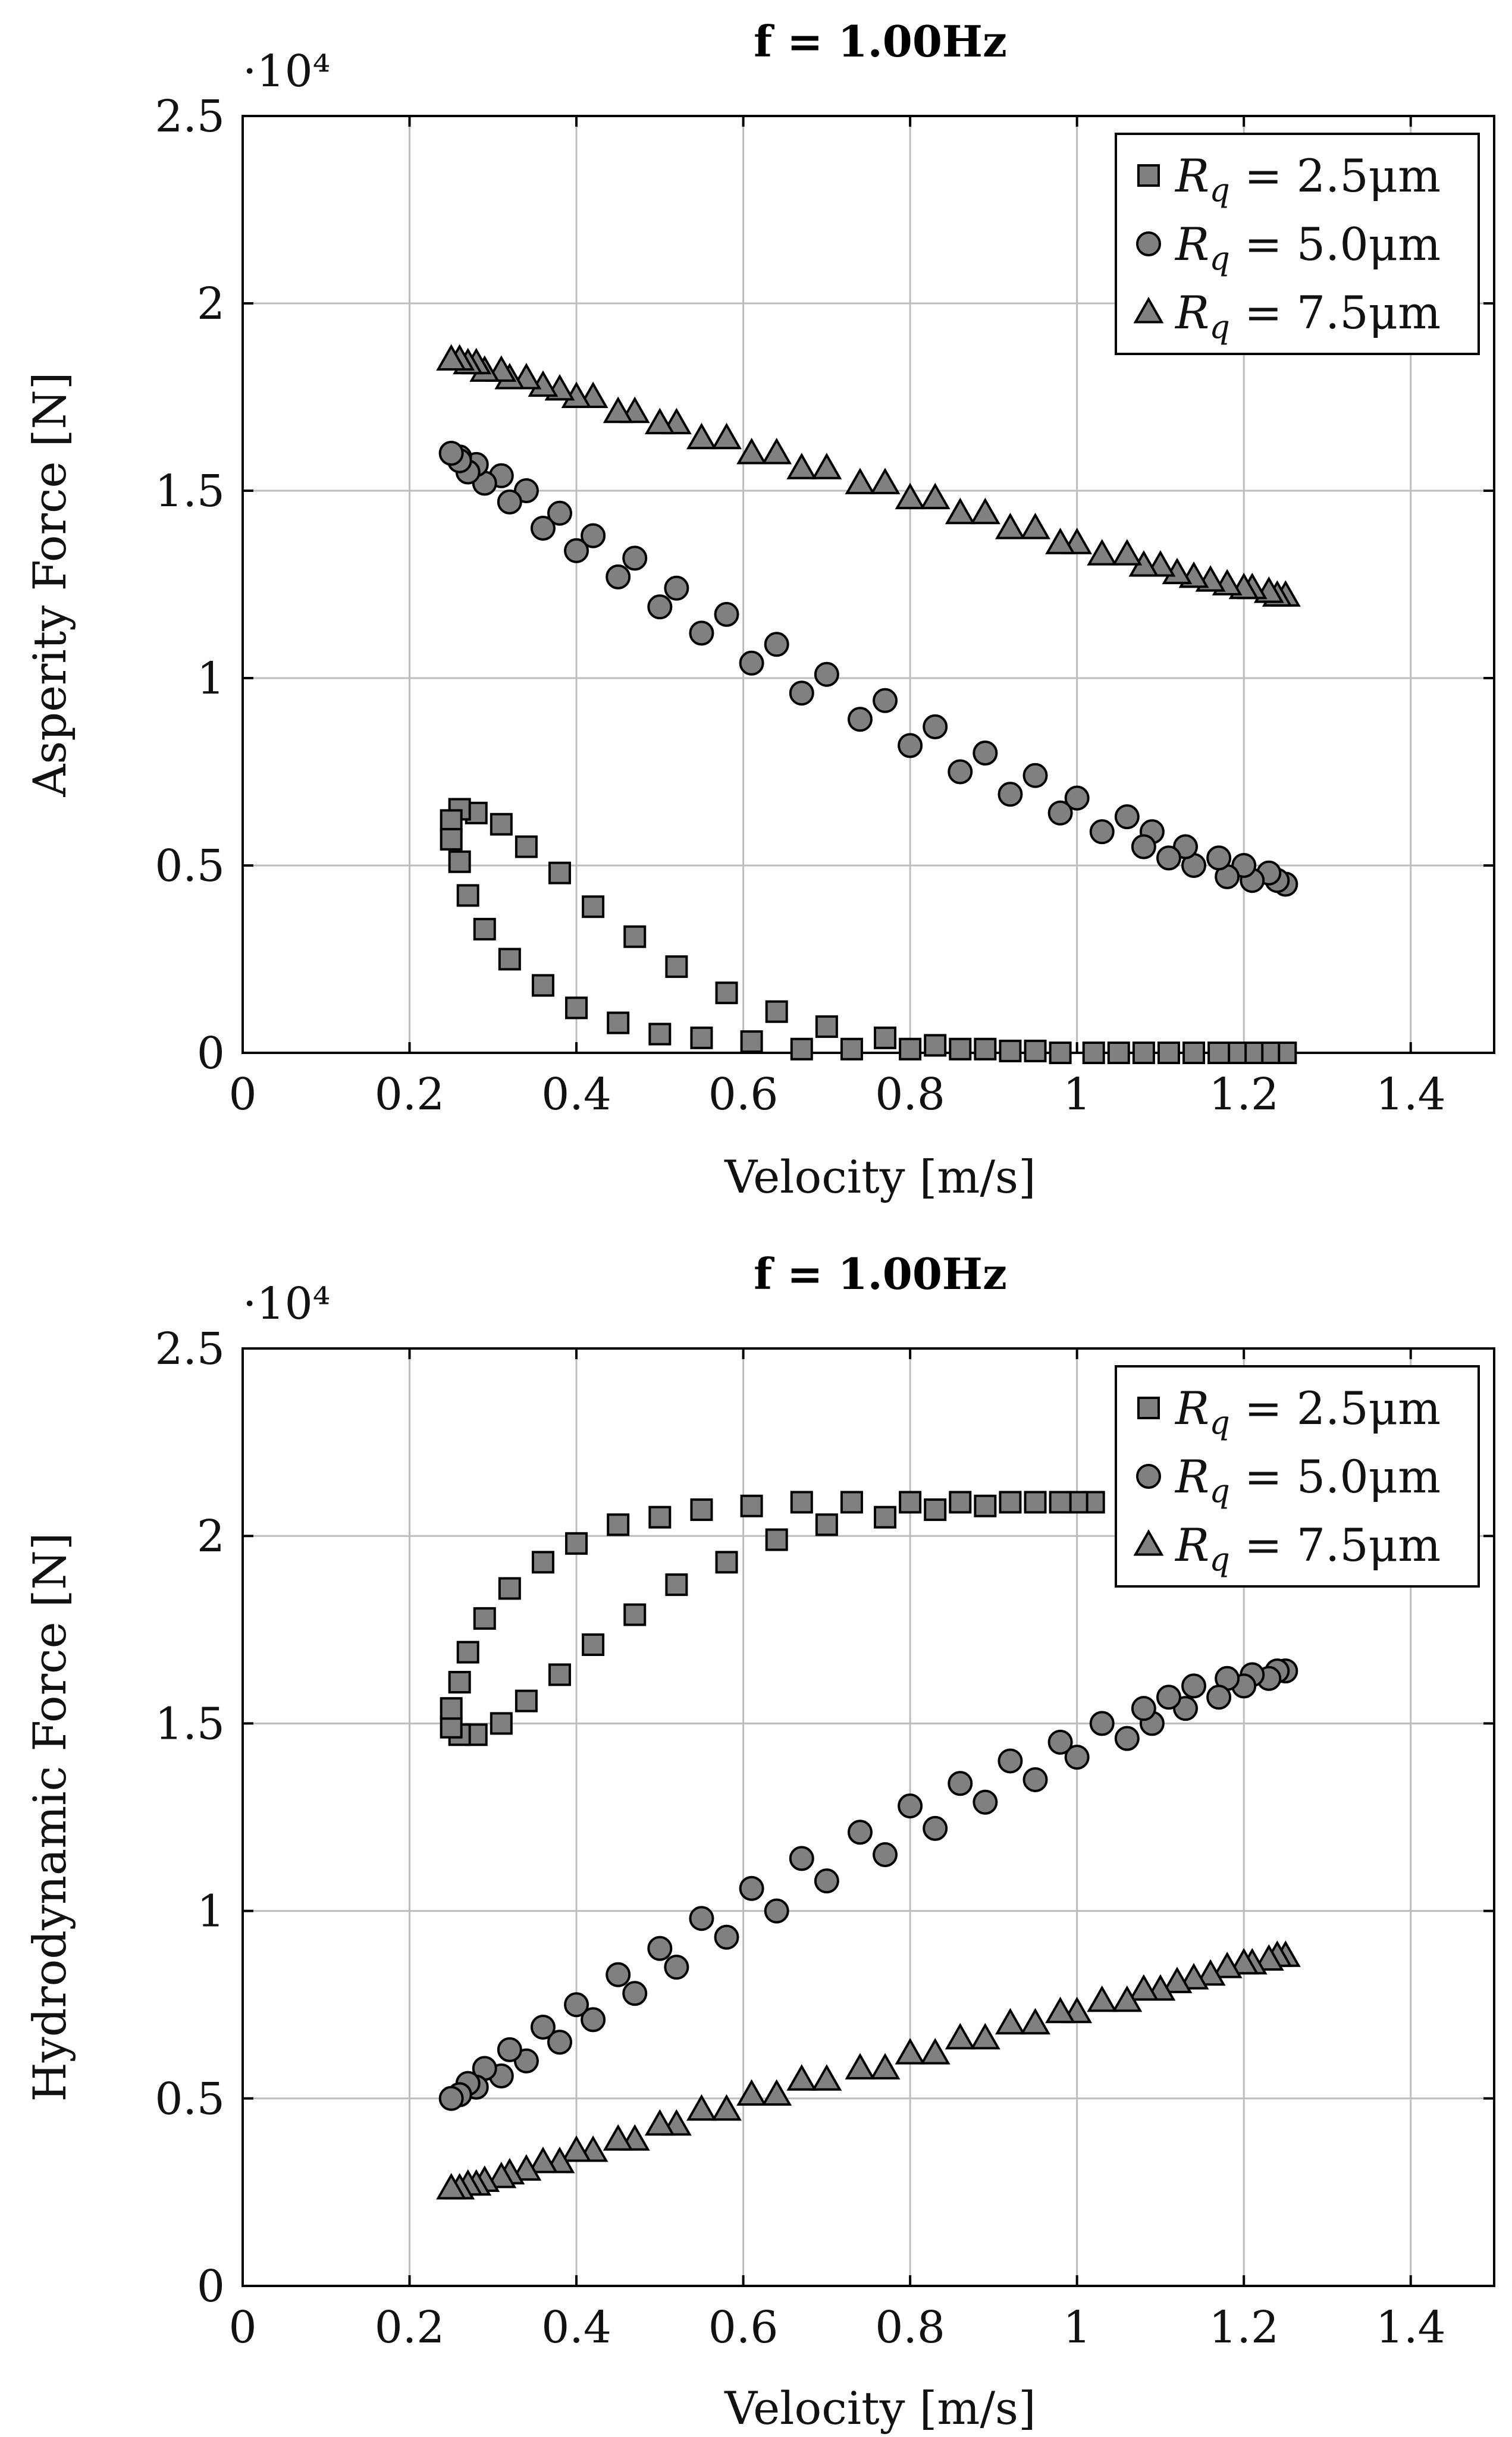  Describe the element at coordinates (1307, 1548) in the screenshot. I see `legend-label: Rq = 7.5μm` at that location.